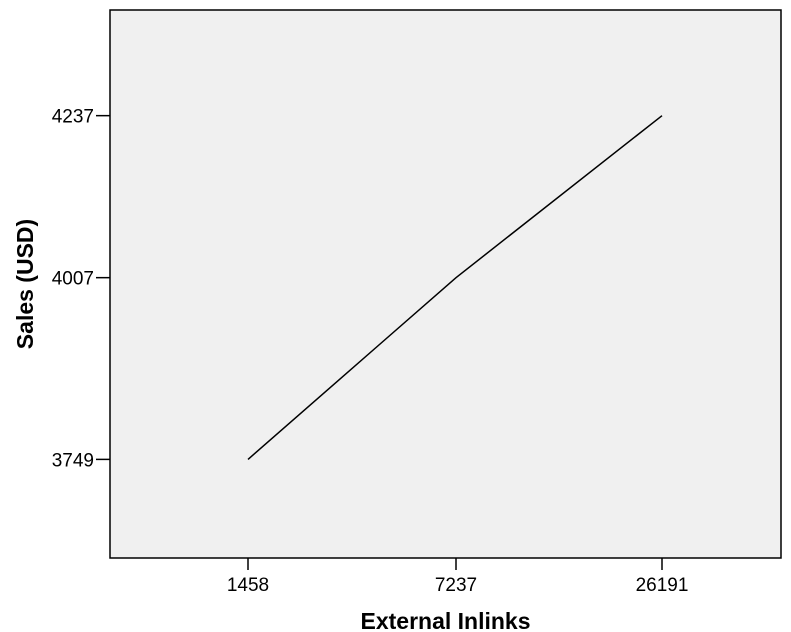 Image resolution: width=791 pixels, height=632 pixels. I want to click on y-tick-label: 4237, so click(73, 117).